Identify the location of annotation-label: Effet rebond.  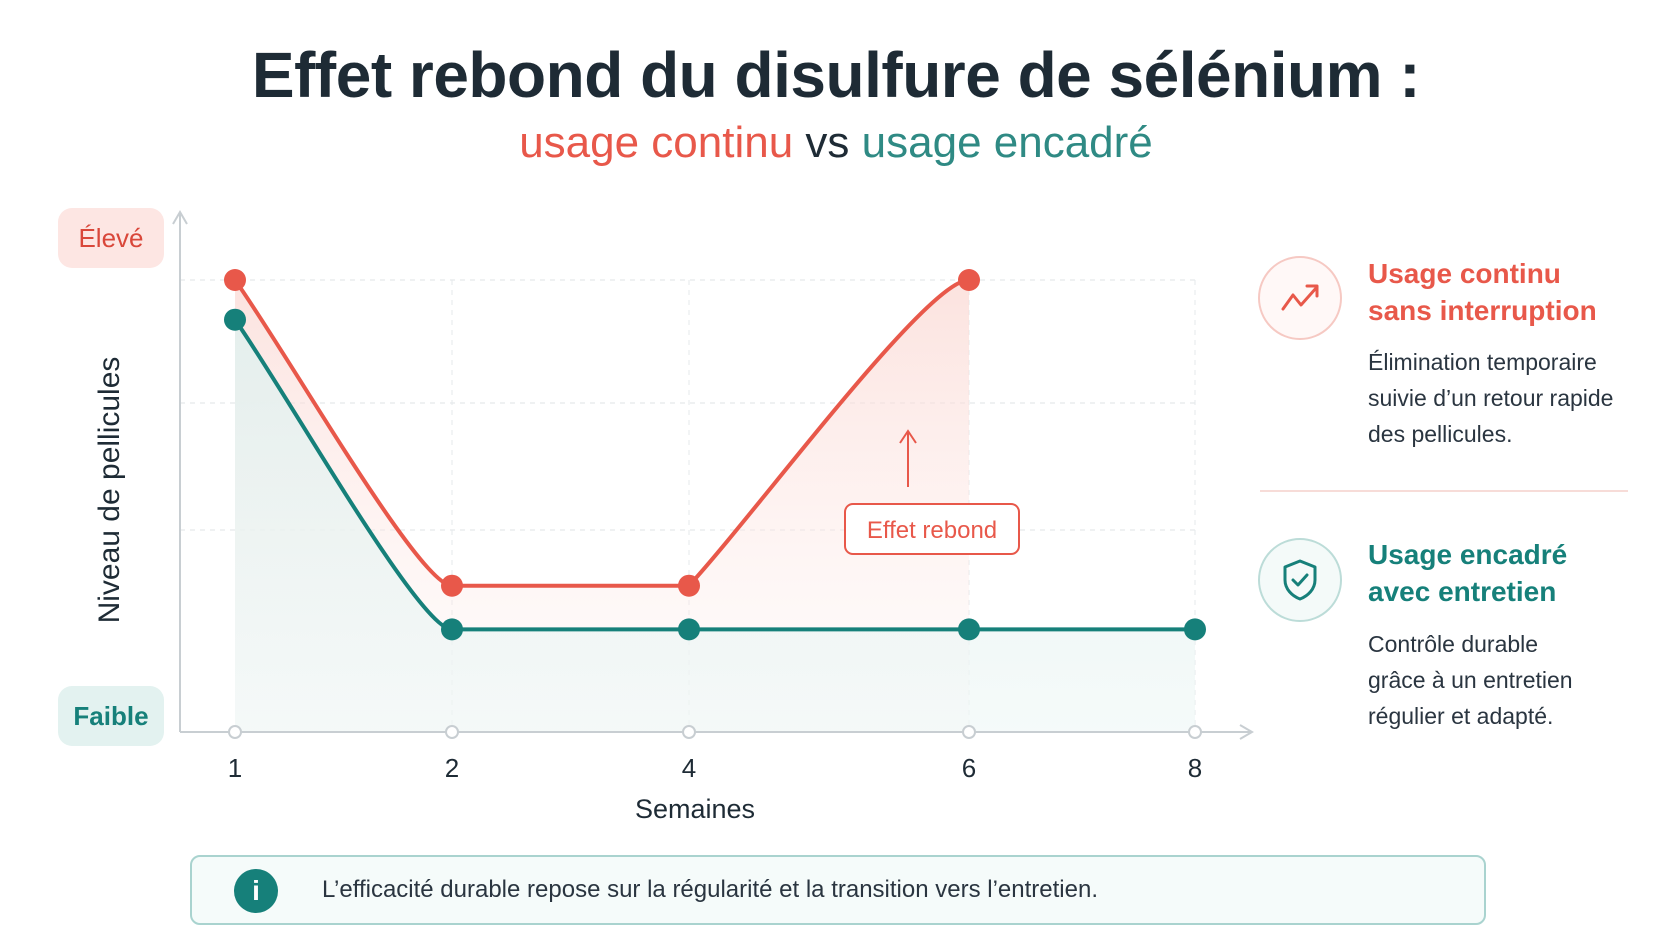
(932, 530).